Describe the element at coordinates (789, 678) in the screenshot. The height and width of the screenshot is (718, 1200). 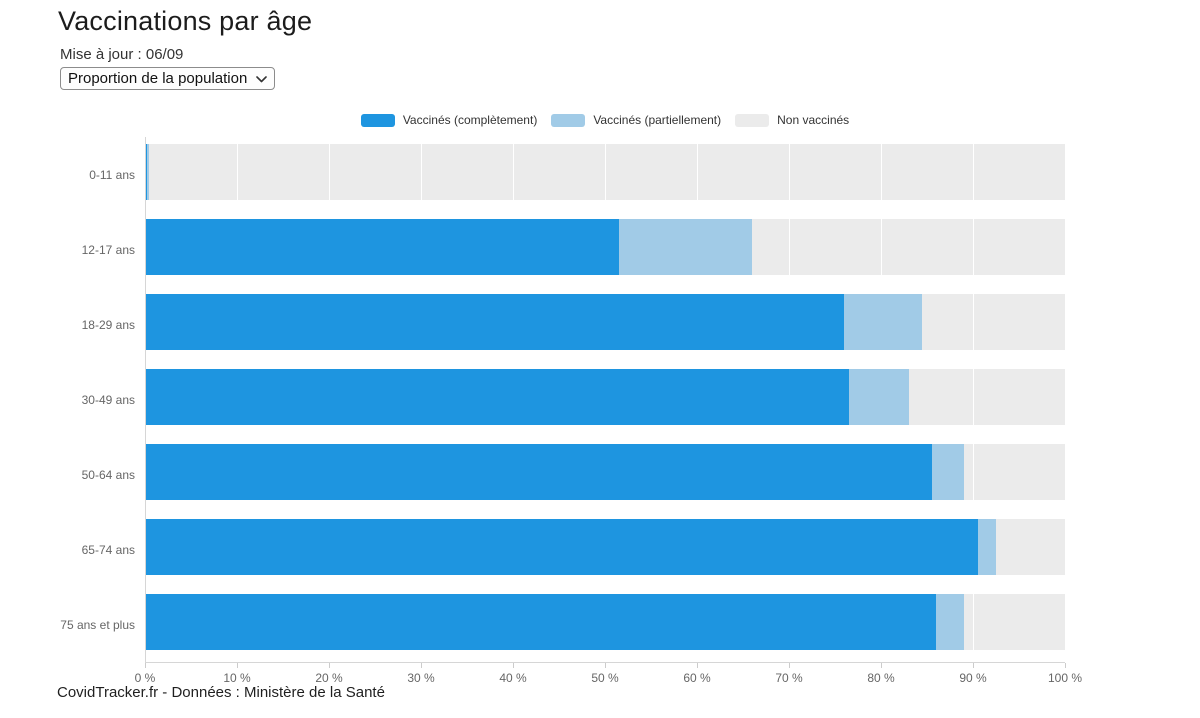
I see `x-tick-label: 70 %` at that location.